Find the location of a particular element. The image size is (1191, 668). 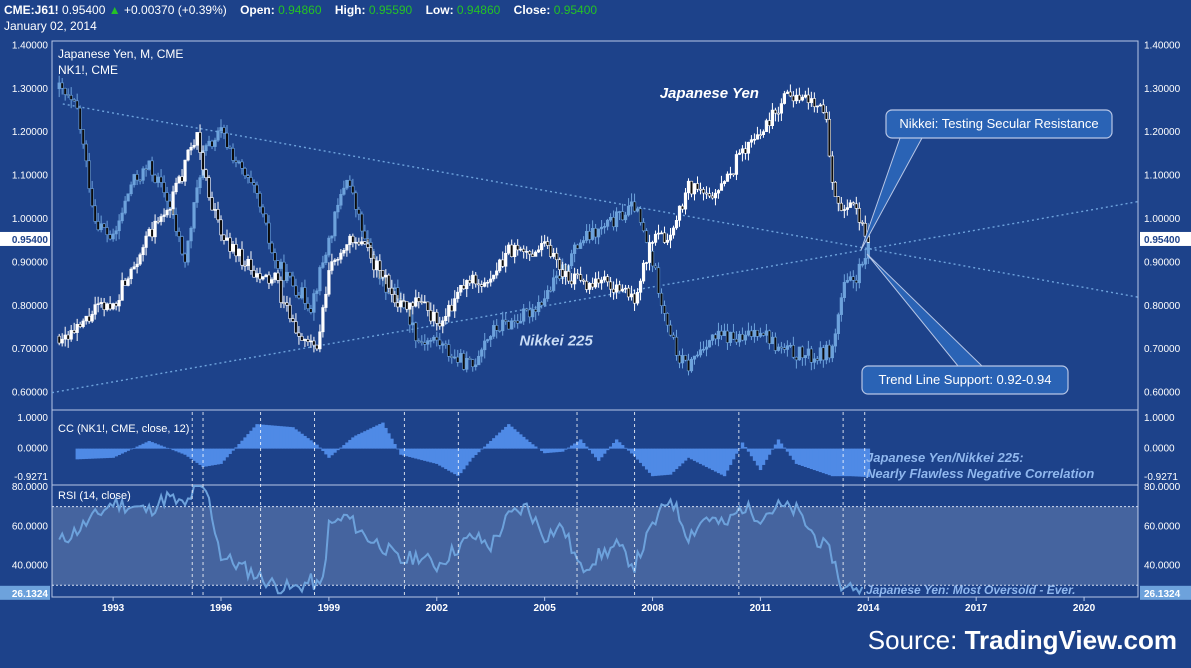

close-label: Close: is located at coordinates (532, 10).